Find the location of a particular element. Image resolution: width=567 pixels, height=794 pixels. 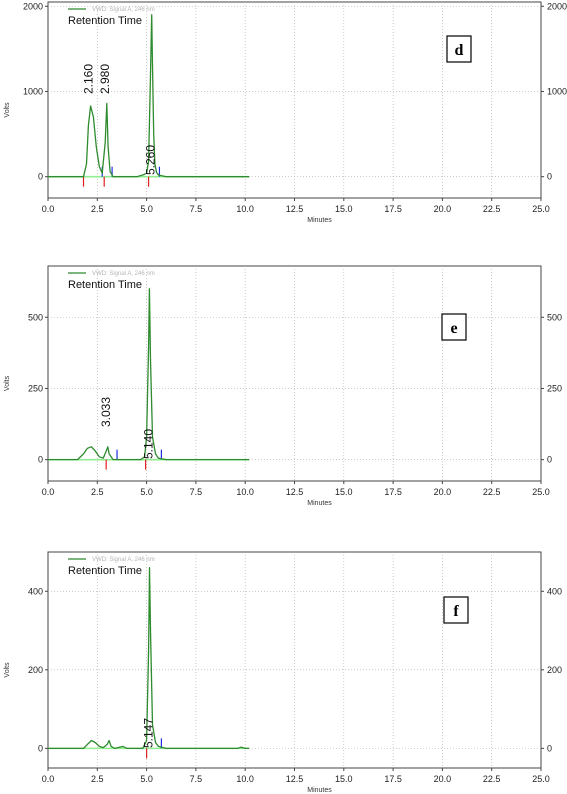

y-tick-label-right: 1000 is located at coordinates (557, 91).